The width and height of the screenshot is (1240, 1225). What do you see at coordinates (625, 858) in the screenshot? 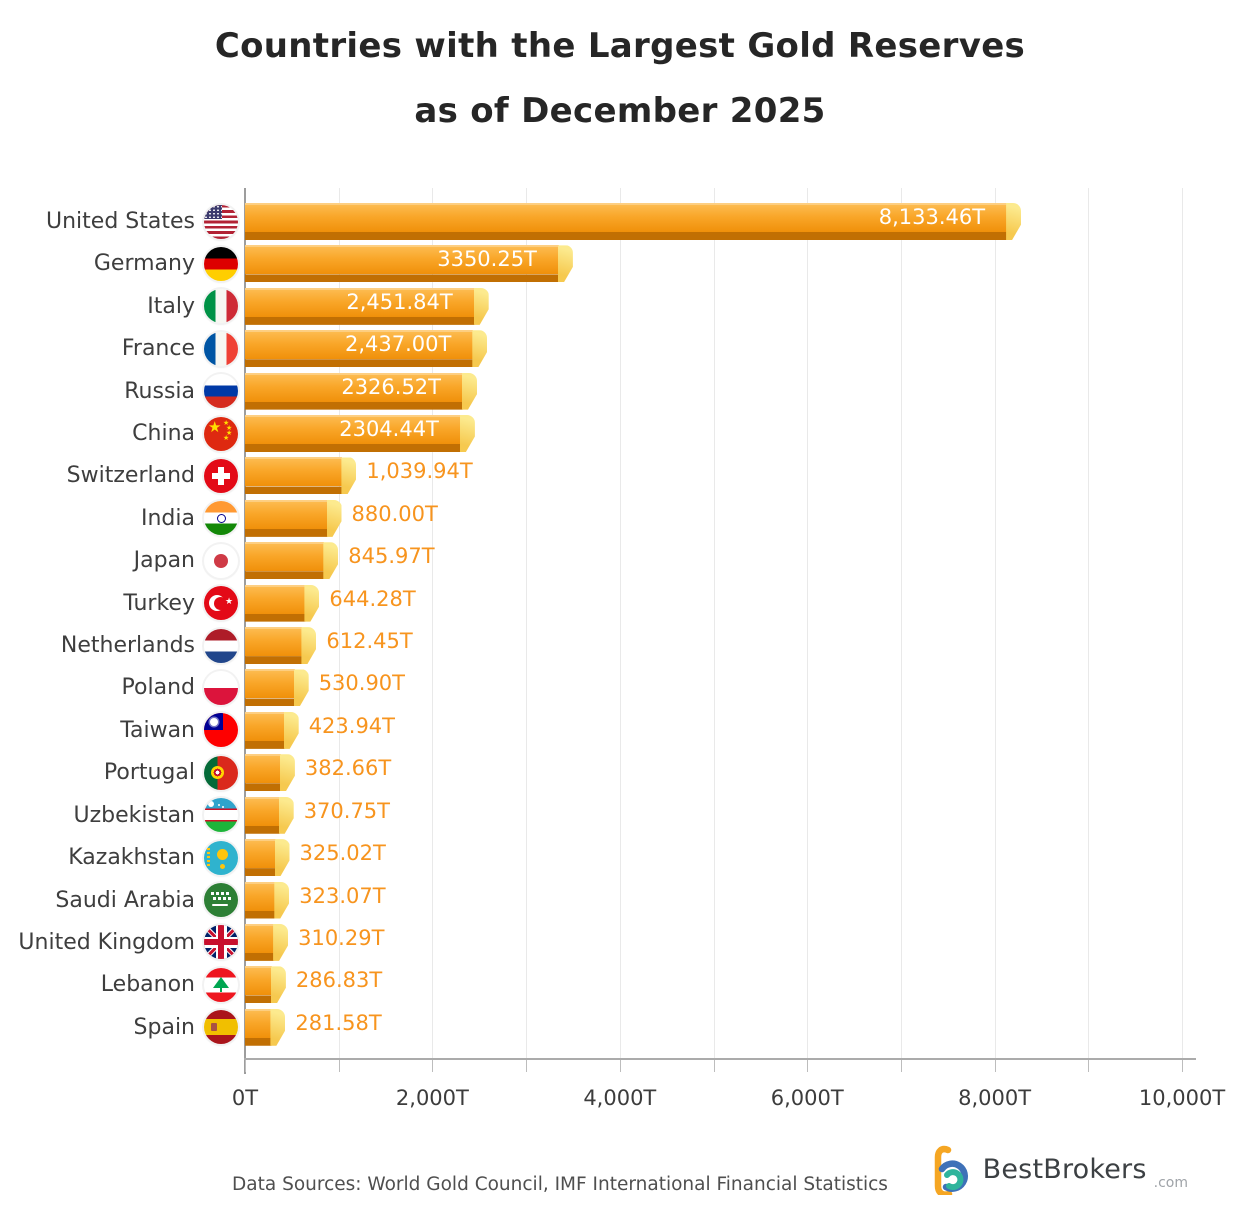
I see `chart-row: Kazakhstan 325.02T` at bounding box center [625, 858].